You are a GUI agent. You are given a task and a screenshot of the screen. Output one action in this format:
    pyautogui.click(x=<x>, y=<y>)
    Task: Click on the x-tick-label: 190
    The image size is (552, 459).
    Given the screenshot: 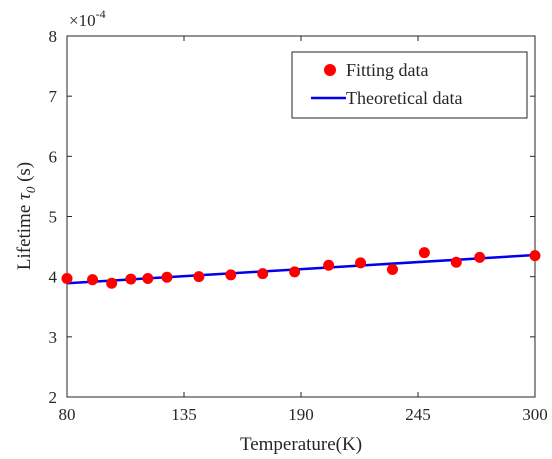 What is the action you would take?
    pyautogui.click(x=301, y=414)
    